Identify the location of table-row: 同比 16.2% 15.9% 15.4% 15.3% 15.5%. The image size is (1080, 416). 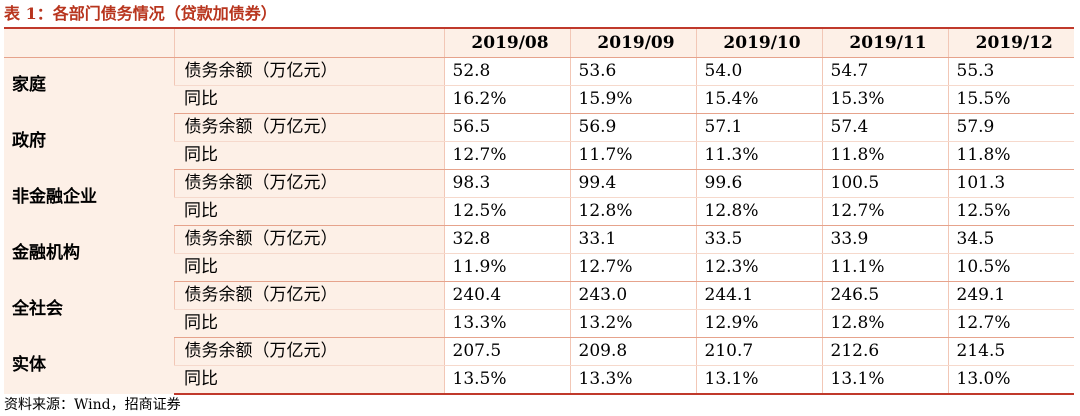
(539, 99).